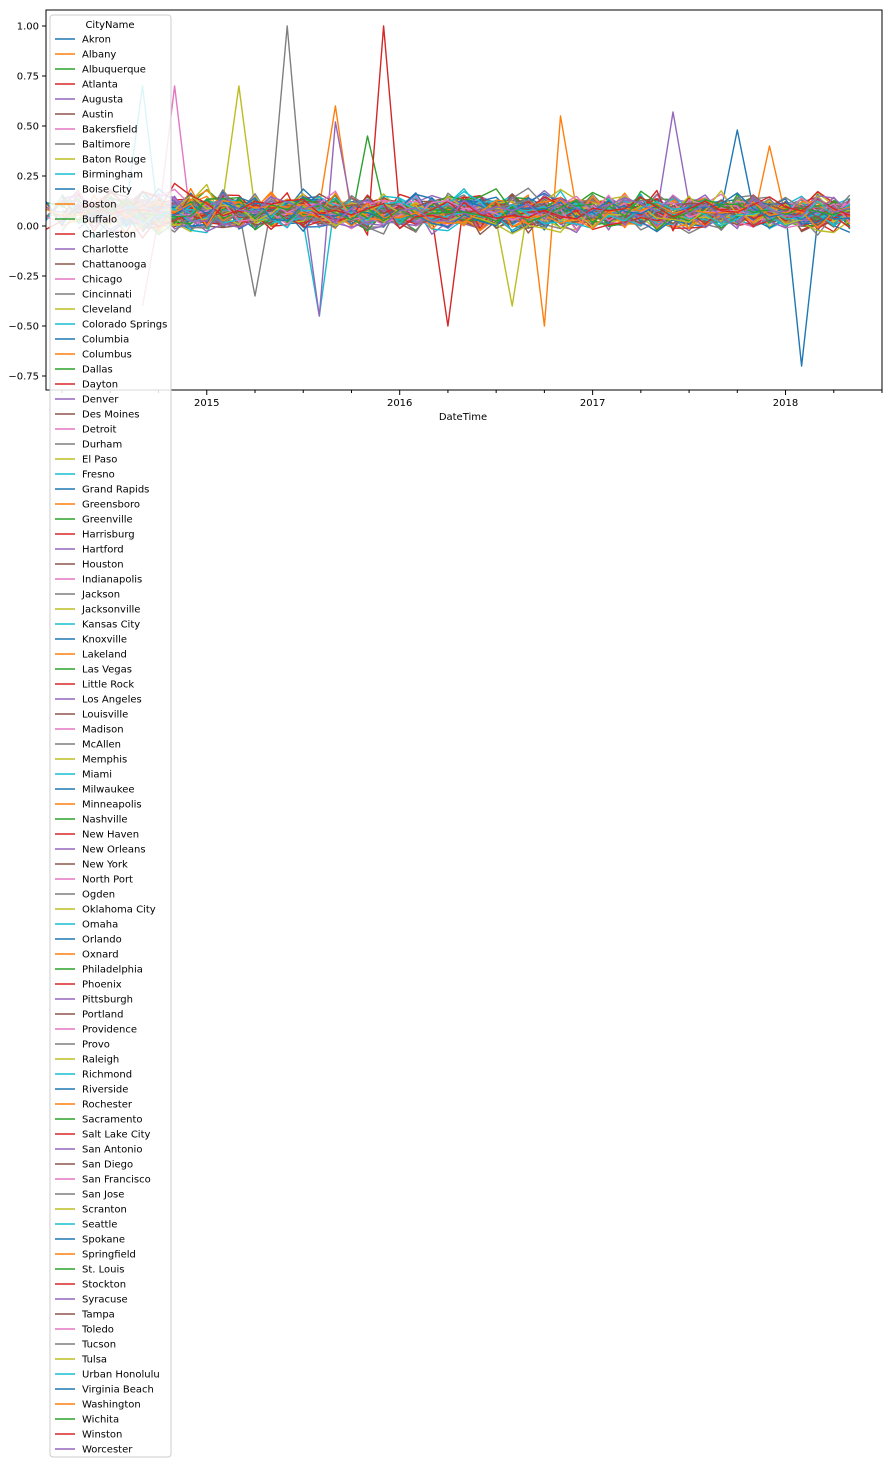  Describe the element at coordinates (107, 1450) in the screenshot. I see `legend-label: Worcester` at that location.